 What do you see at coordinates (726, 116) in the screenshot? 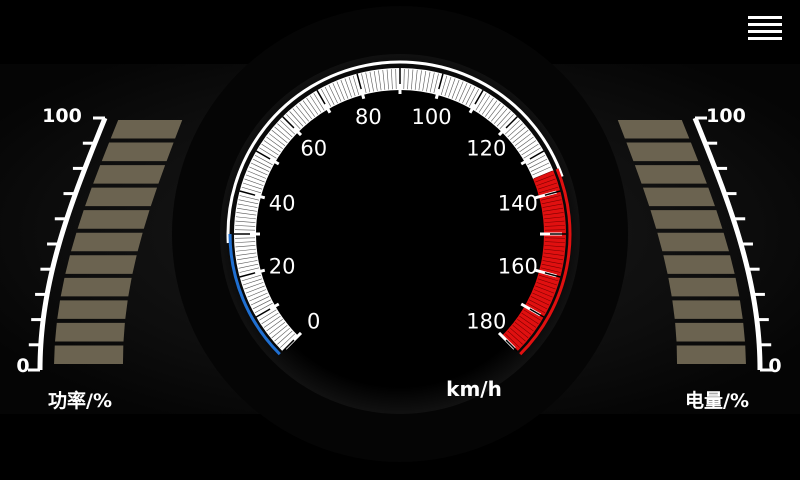
I see `battery-max-label: 100` at bounding box center [726, 116].